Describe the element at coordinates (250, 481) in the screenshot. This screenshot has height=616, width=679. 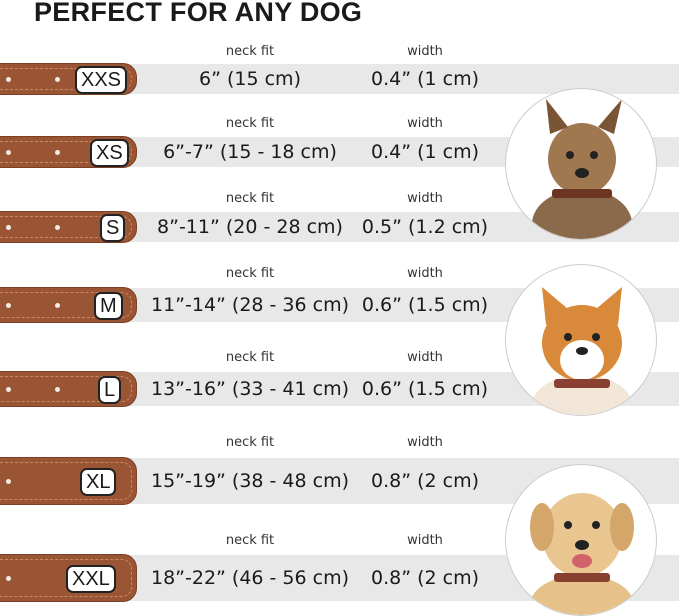
I see `neck-fit-value: 15”-19” (38 - 48 cm)` at that location.